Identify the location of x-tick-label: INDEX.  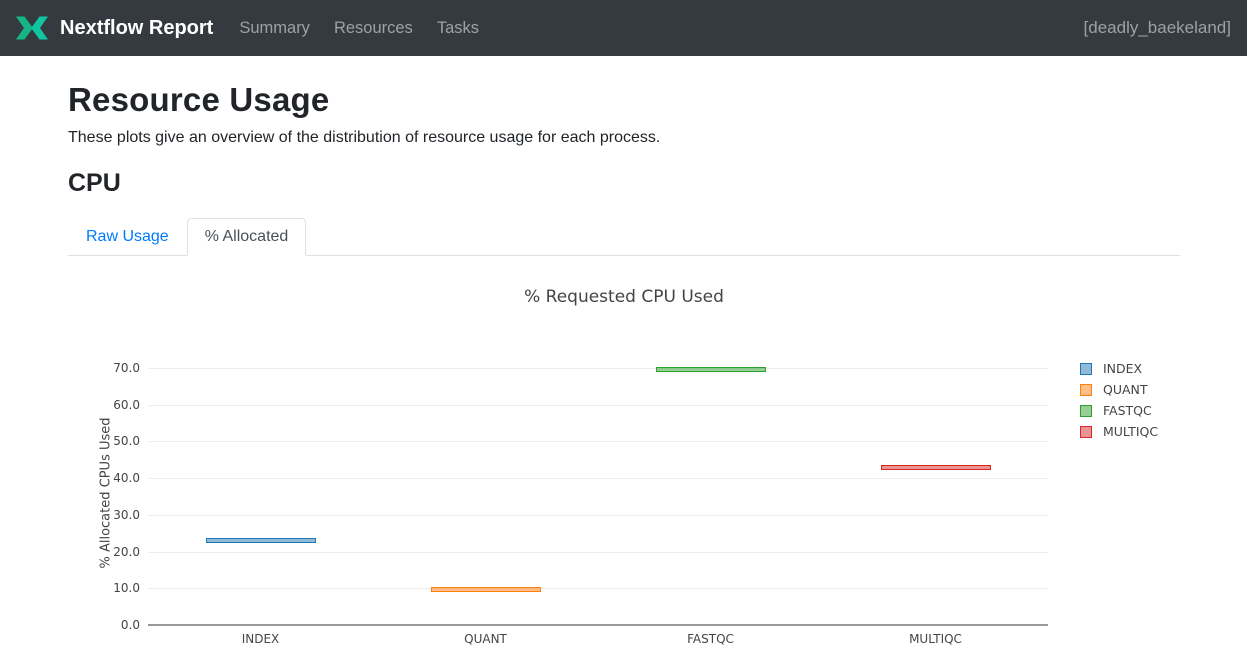
(260, 639).